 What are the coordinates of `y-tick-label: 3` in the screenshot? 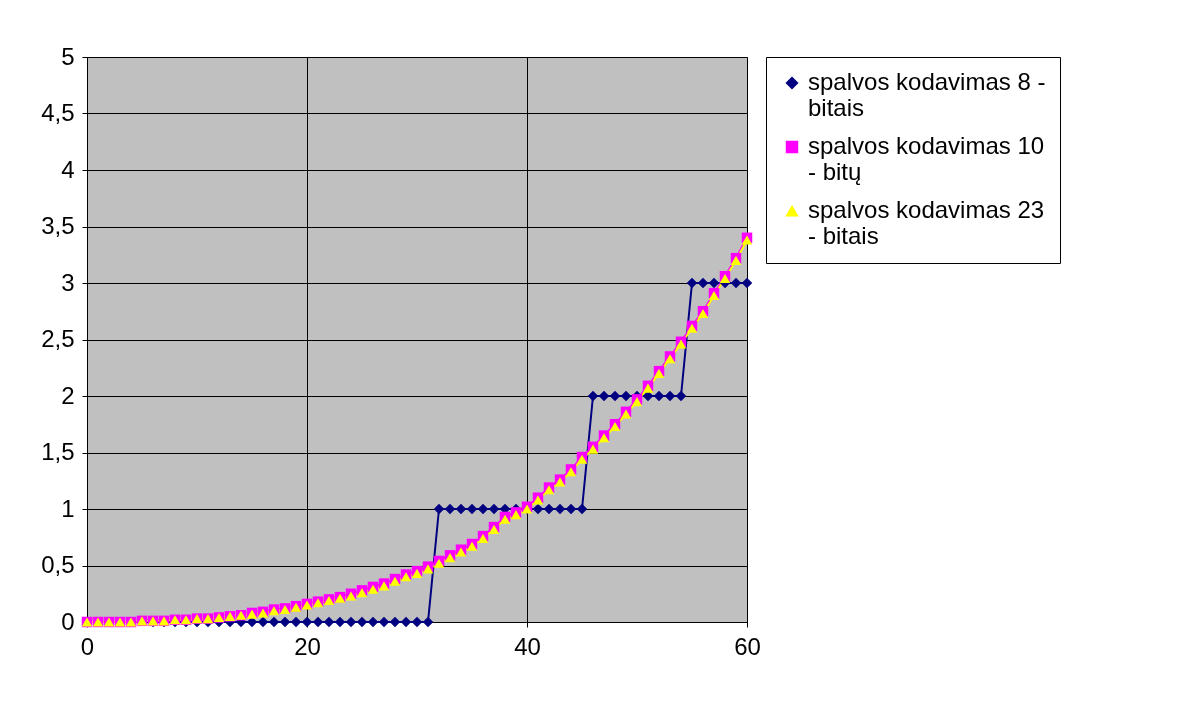 It's located at (68, 282).